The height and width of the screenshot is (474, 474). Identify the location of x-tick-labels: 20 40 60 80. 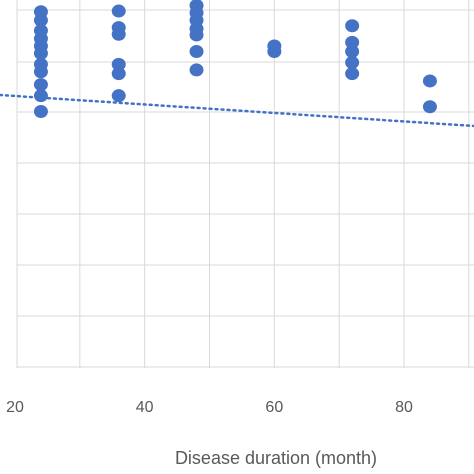
(209, 407).